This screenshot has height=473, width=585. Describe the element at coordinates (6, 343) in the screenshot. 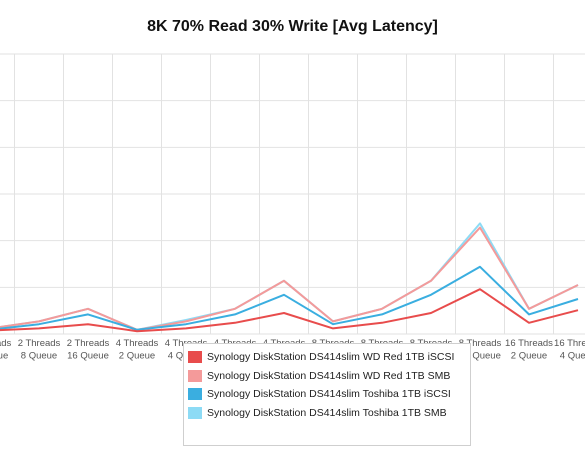

I see `x-tick-label: 1 Threads` at that location.